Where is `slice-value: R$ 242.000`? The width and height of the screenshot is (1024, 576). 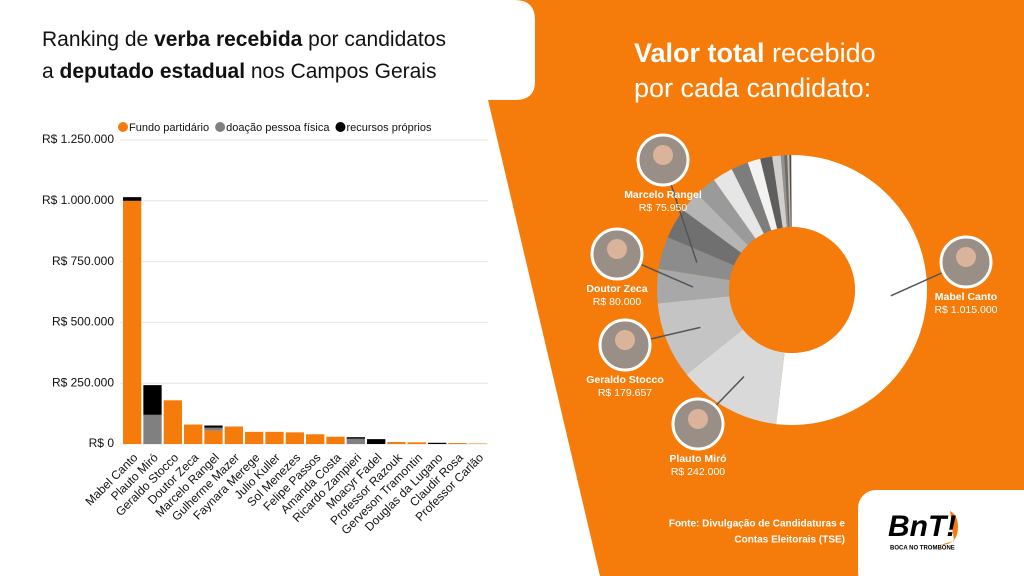 slice-value: R$ 242.000 is located at coordinates (698, 472).